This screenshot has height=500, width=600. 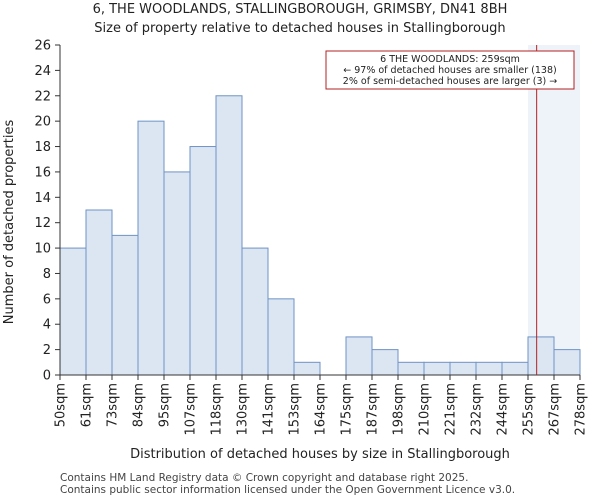 What do you see at coordinates (399, 409) in the screenshot?
I see `x-tick-label: 198sqm` at bounding box center [399, 409].